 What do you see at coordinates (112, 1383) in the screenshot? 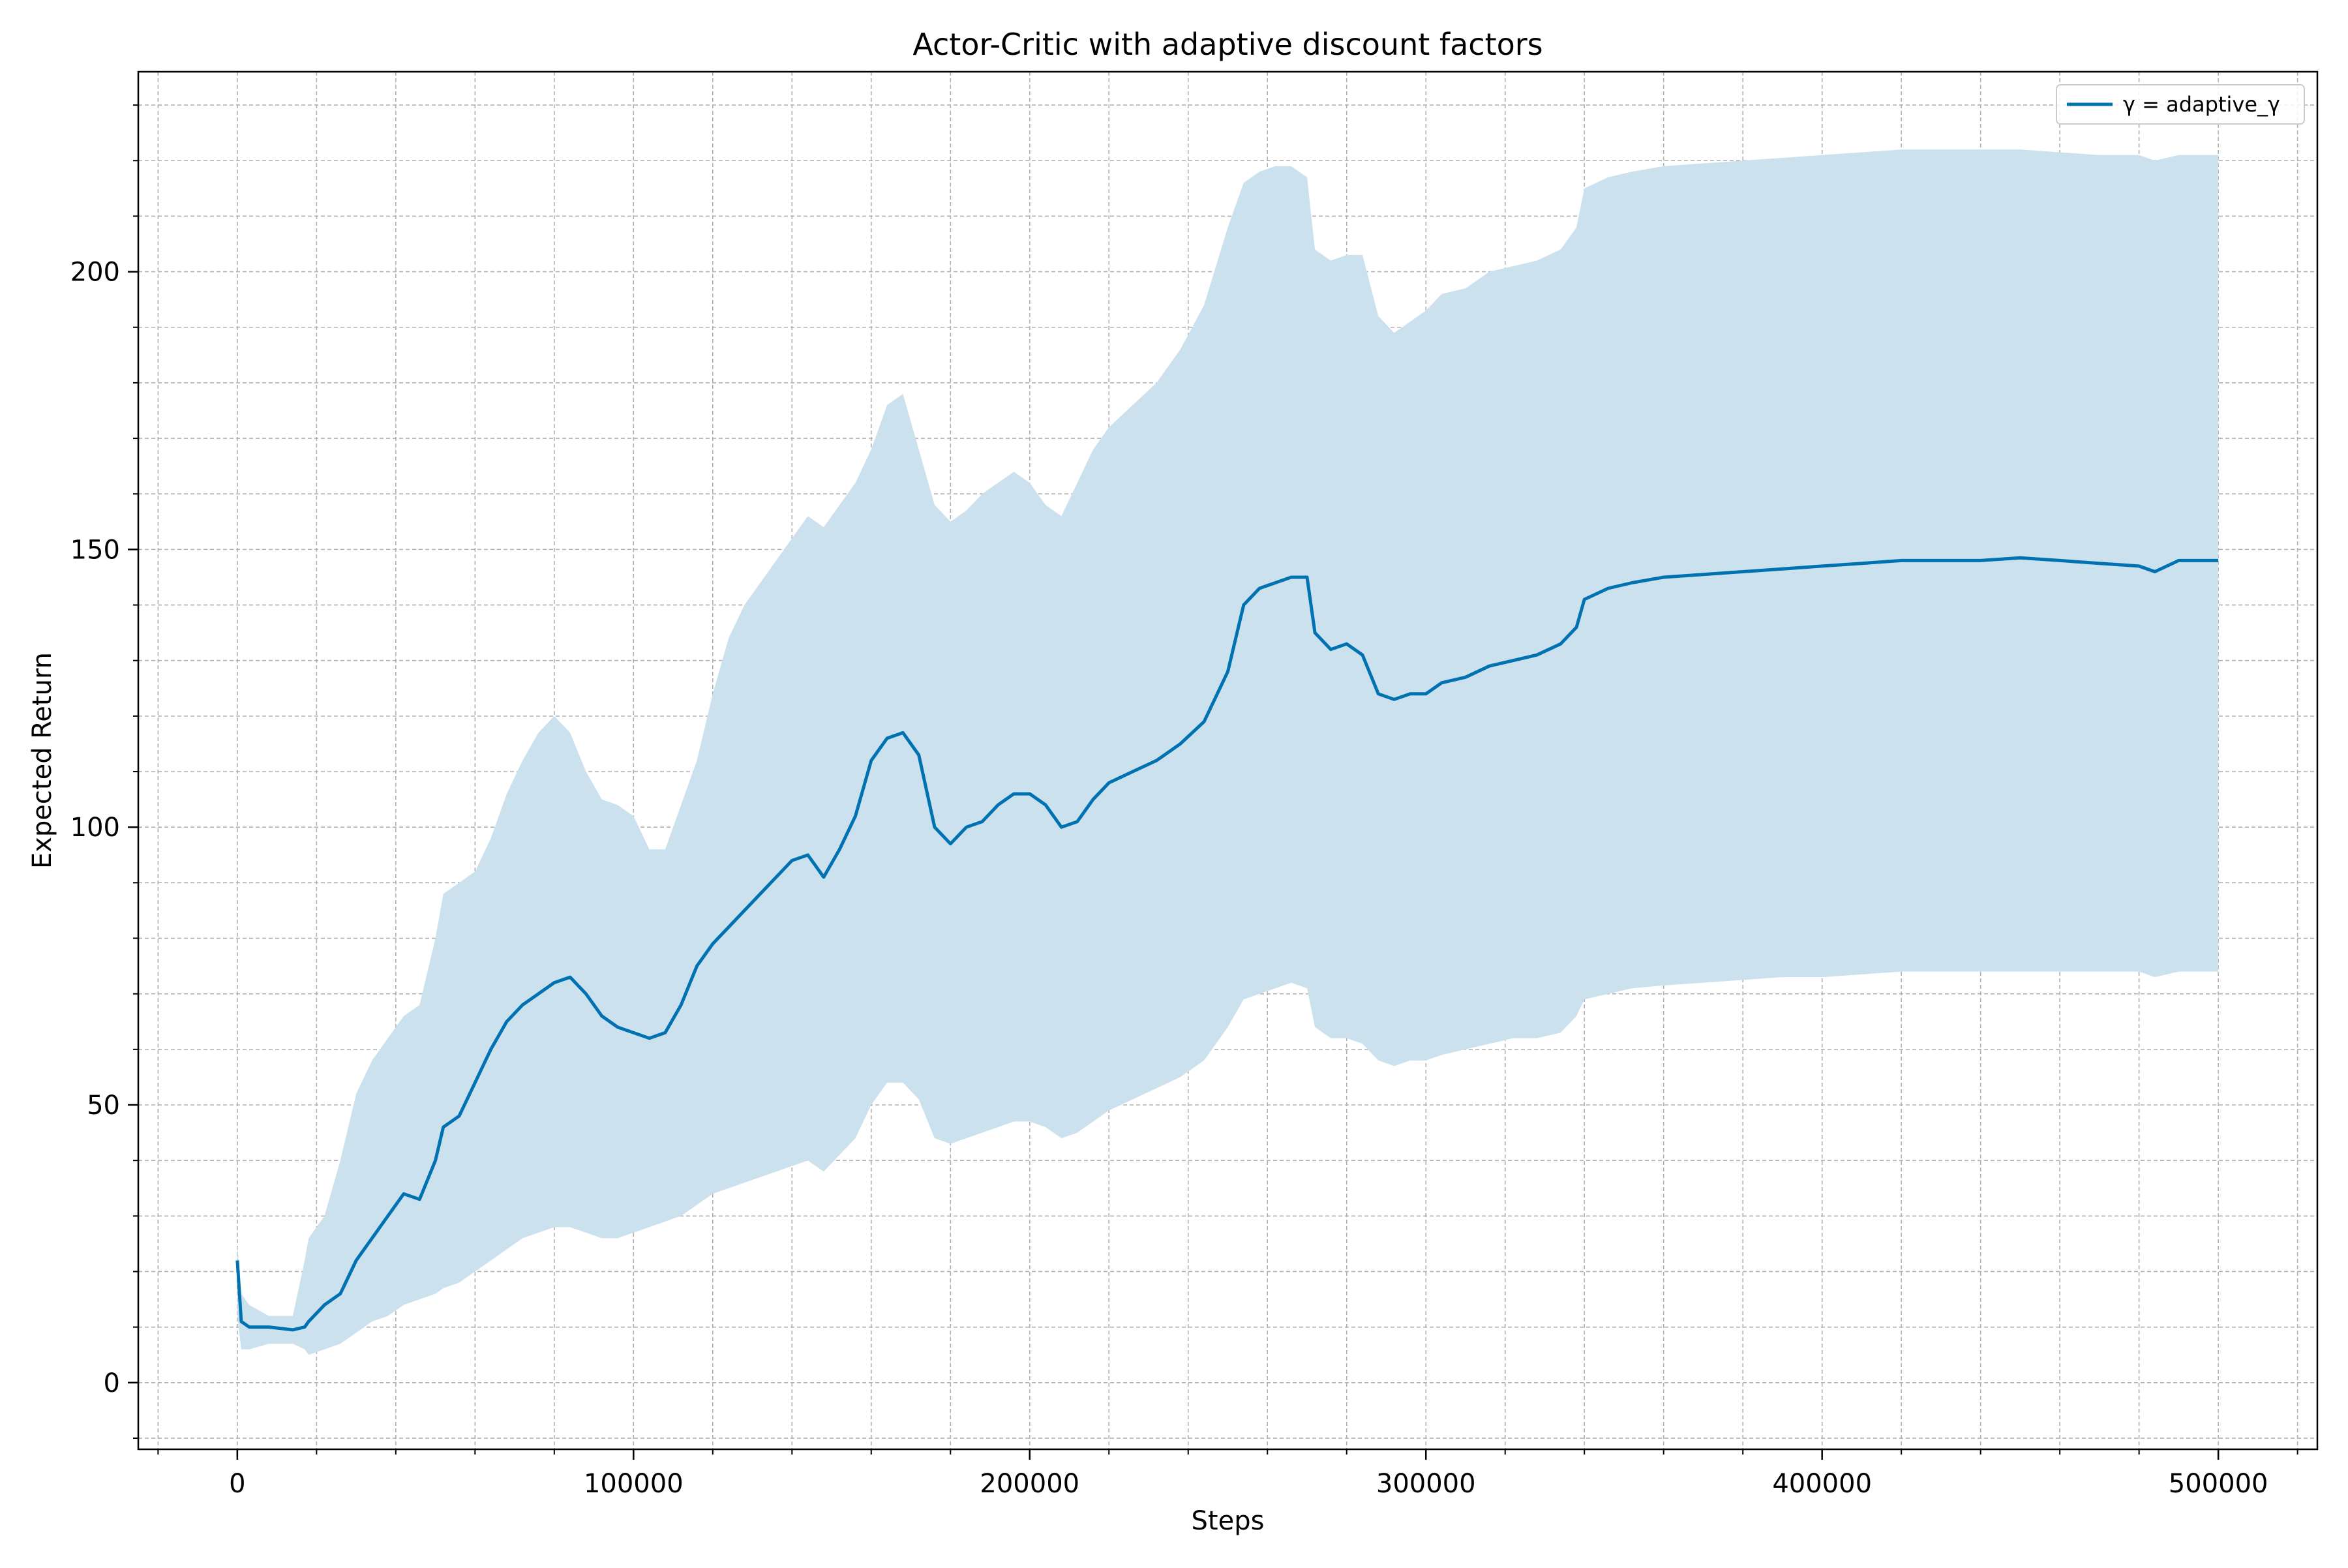
I see `y-tick-label: 0` at bounding box center [112, 1383].